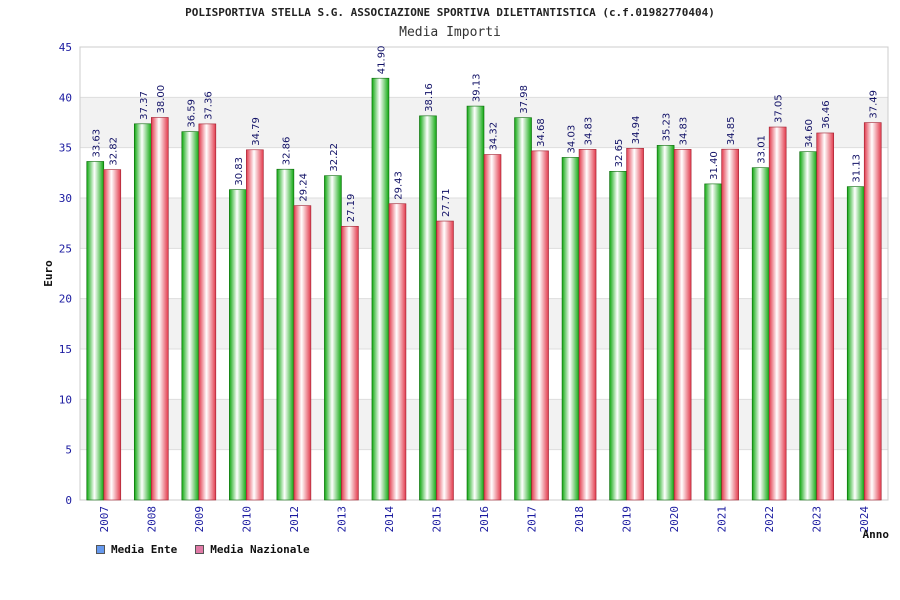 The image size is (900, 600). I want to click on x-axis-title: Anno, so click(876, 534).